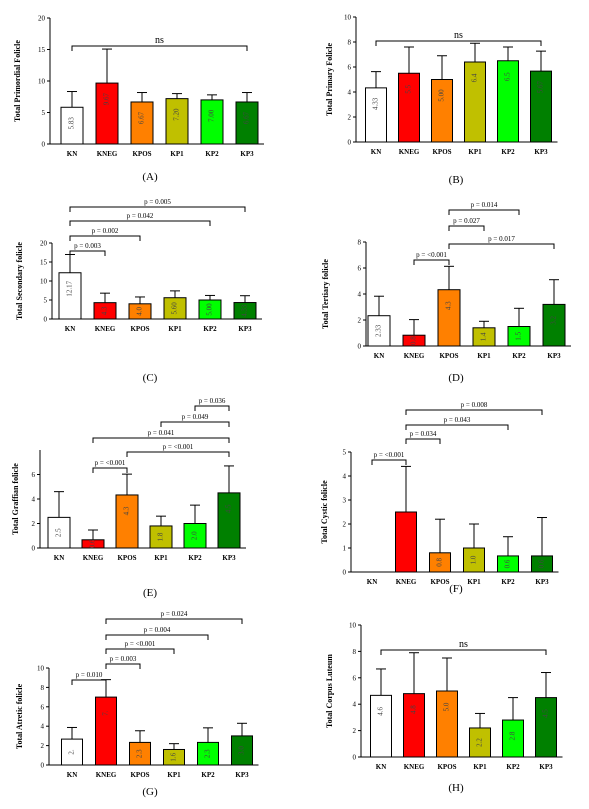 This screenshot has width=589, height=809. What do you see at coordinates (93, 543) in the screenshot?
I see `data-label: 0.6` at bounding box center [93, 543].